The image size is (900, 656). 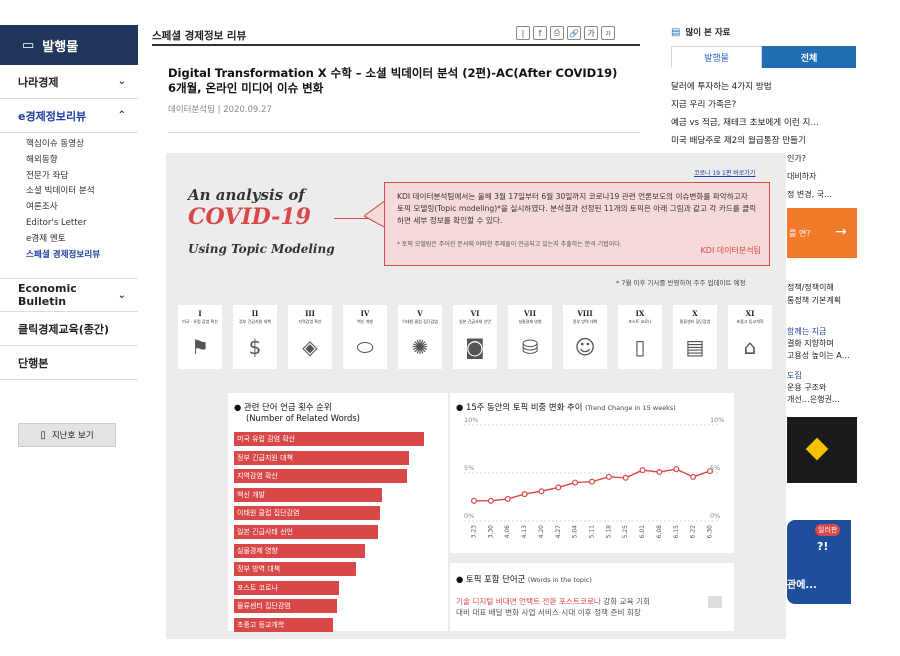 What do you see at coordinates (303, 418) in the screenshot?
I see `ranking-subtitle: (Number of Related Words)` at bounding box center [303, 418].